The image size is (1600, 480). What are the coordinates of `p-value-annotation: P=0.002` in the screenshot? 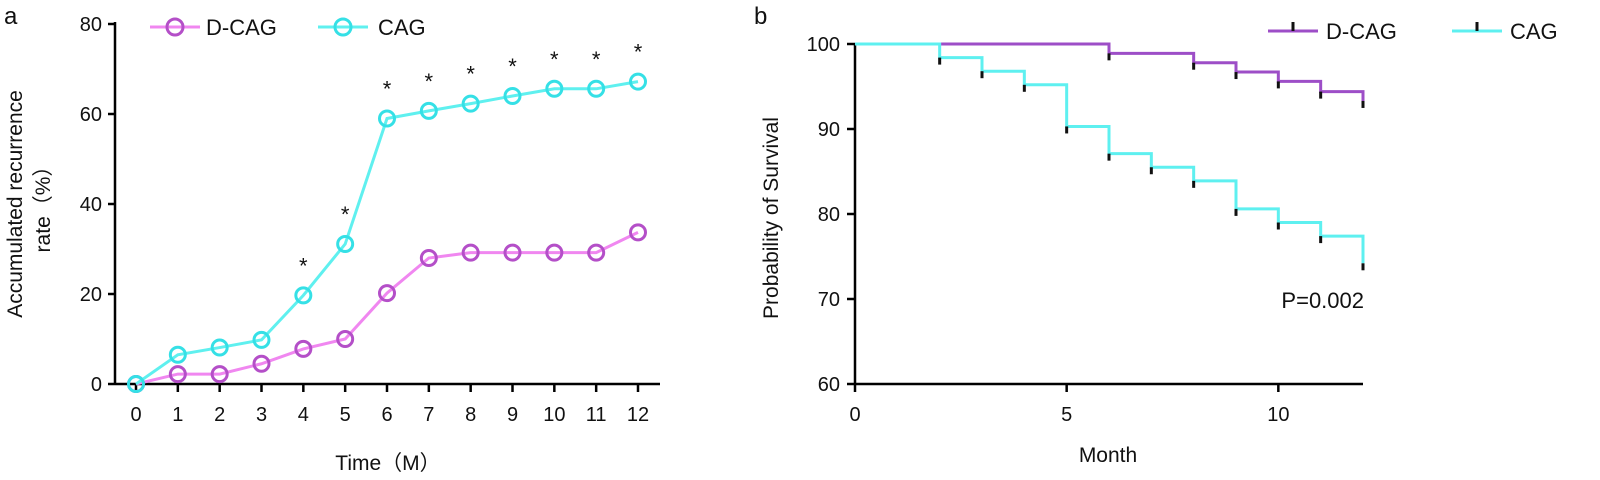 It's located at (1322, 300).